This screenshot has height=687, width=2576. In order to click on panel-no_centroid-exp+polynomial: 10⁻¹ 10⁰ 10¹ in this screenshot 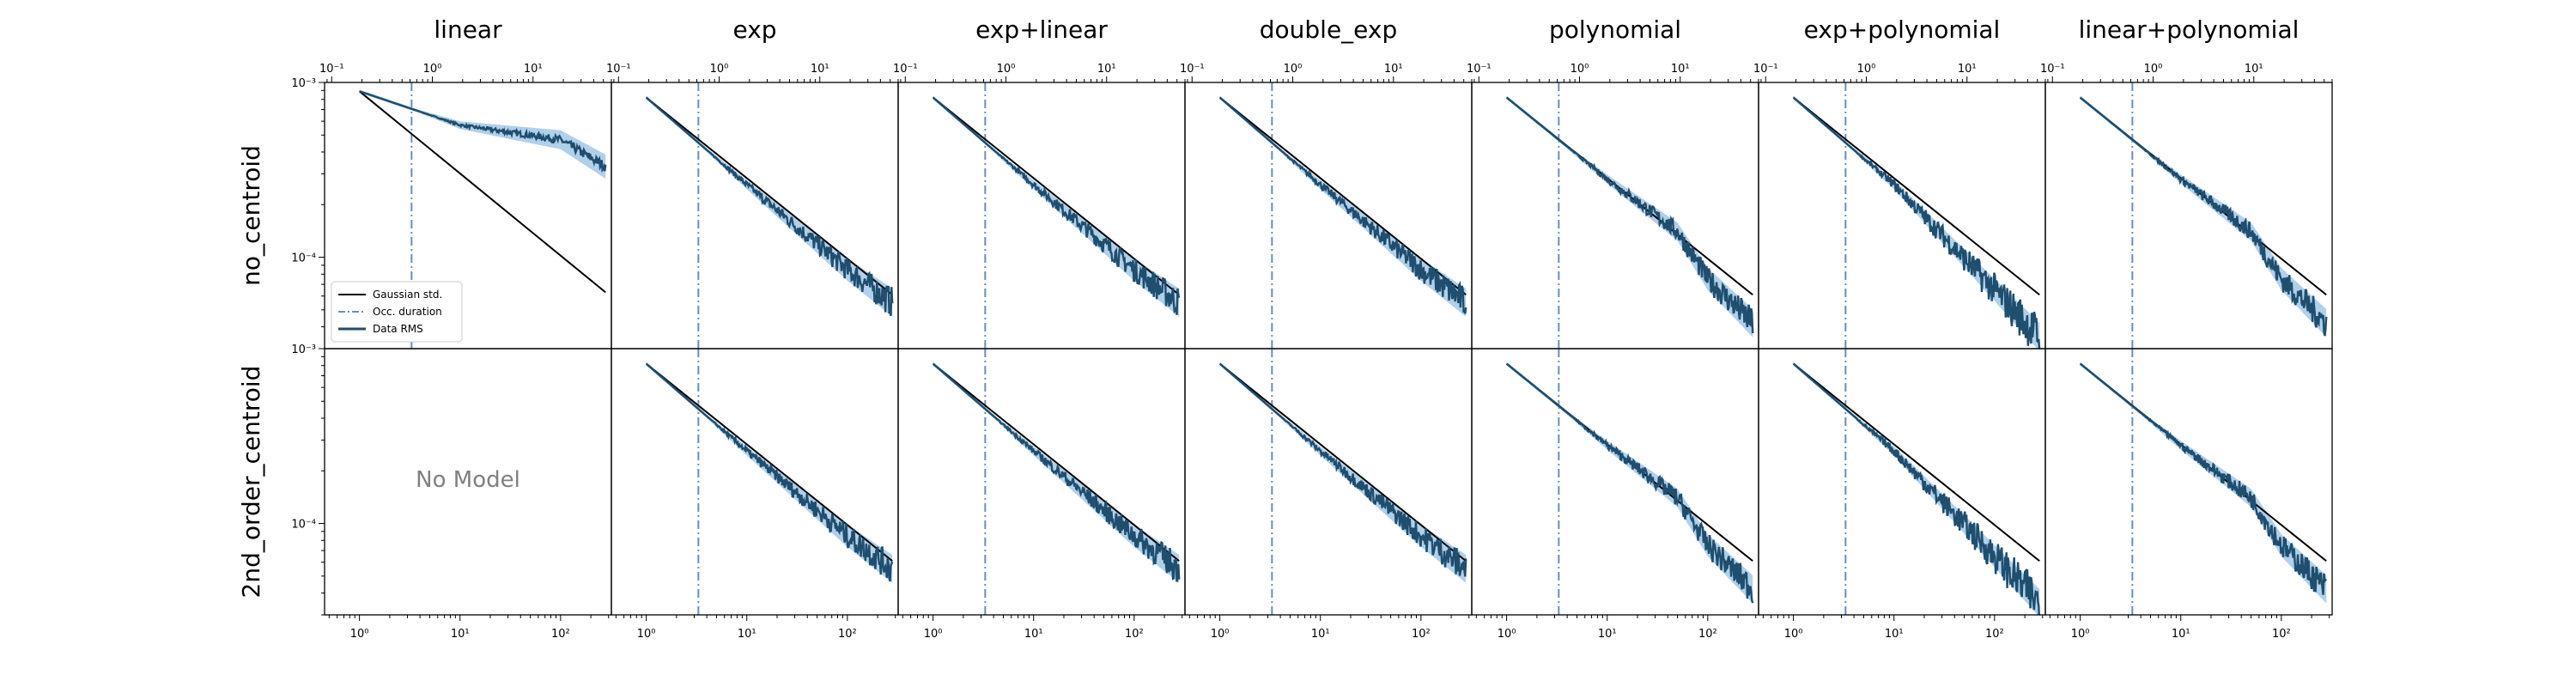, I will do `click(1900, 206)`.